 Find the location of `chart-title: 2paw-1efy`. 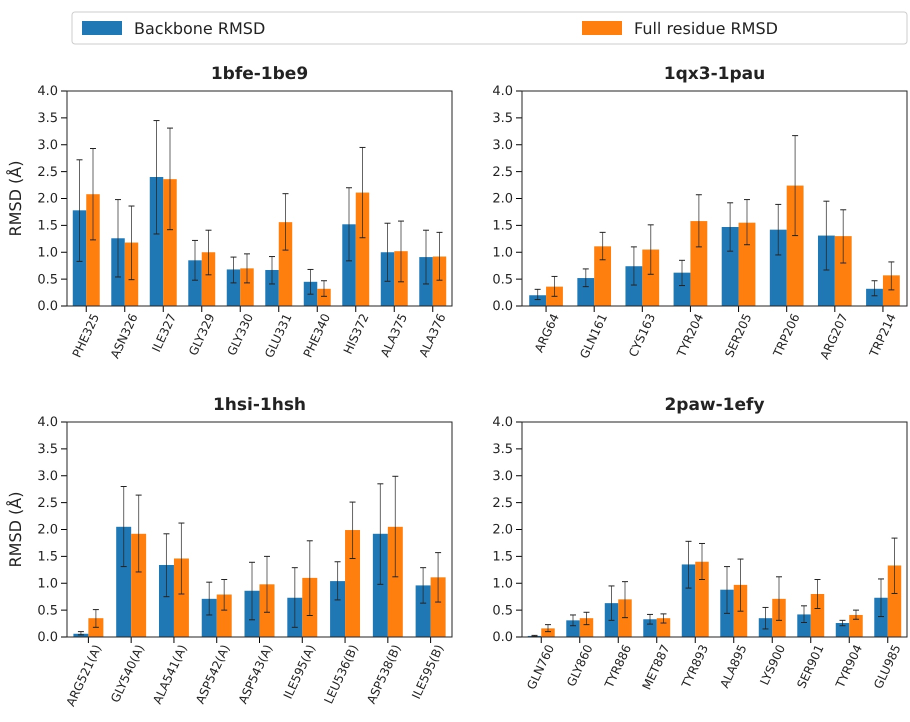

chart-title: 2paw-1efy is located at coordinates (714, 405).